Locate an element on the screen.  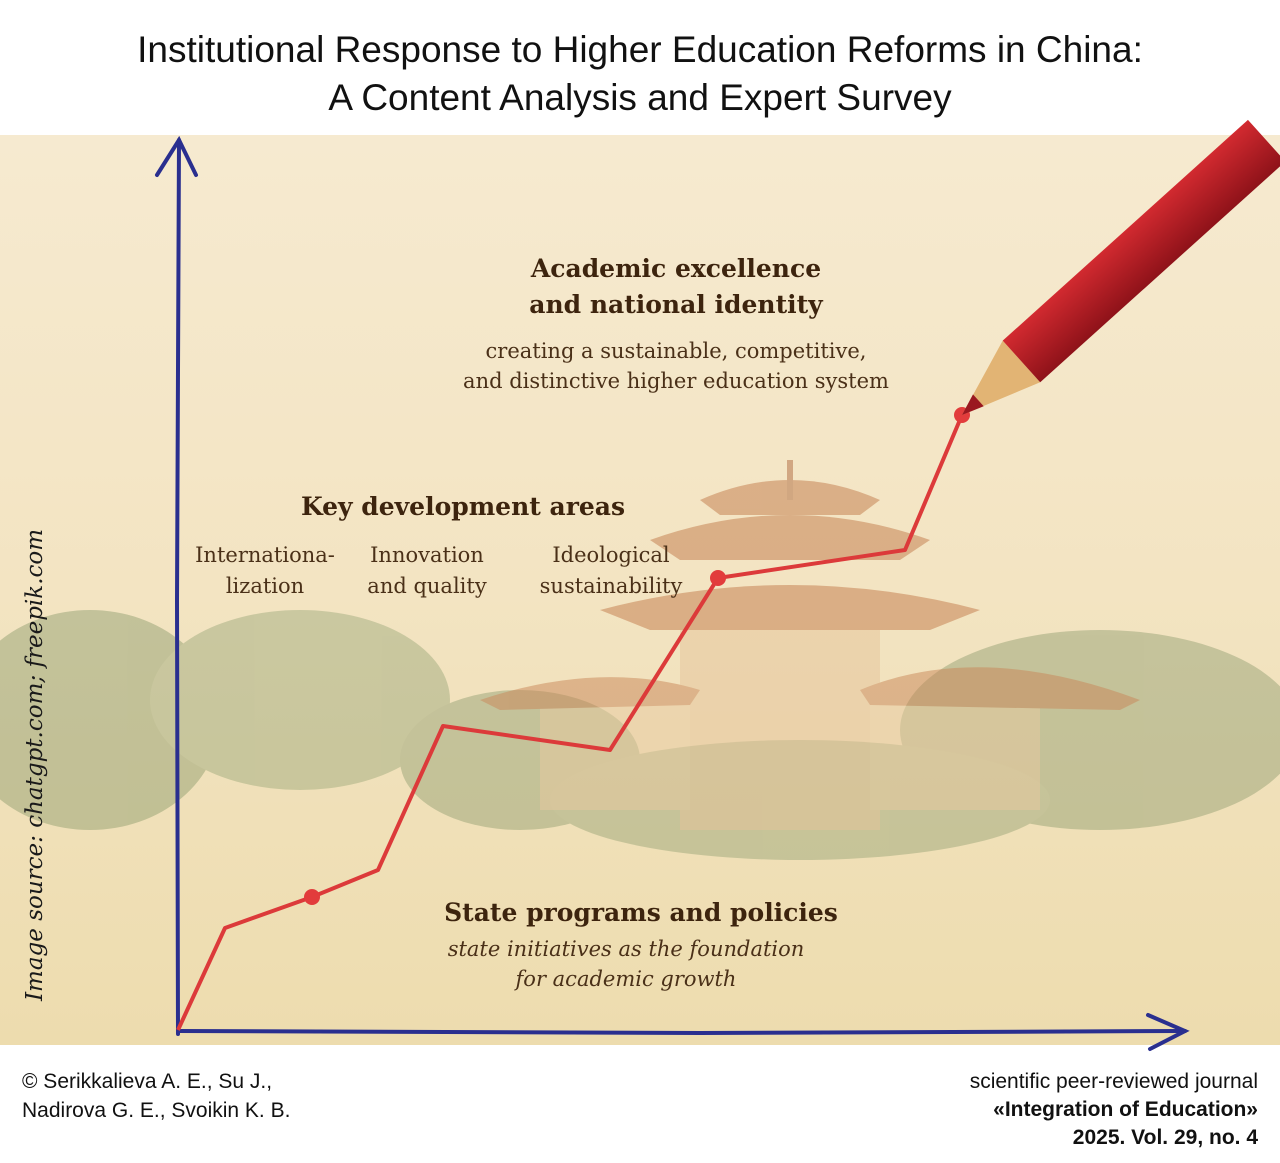
foundation-heading: State programs and policies is located at coordinates (641, 912).